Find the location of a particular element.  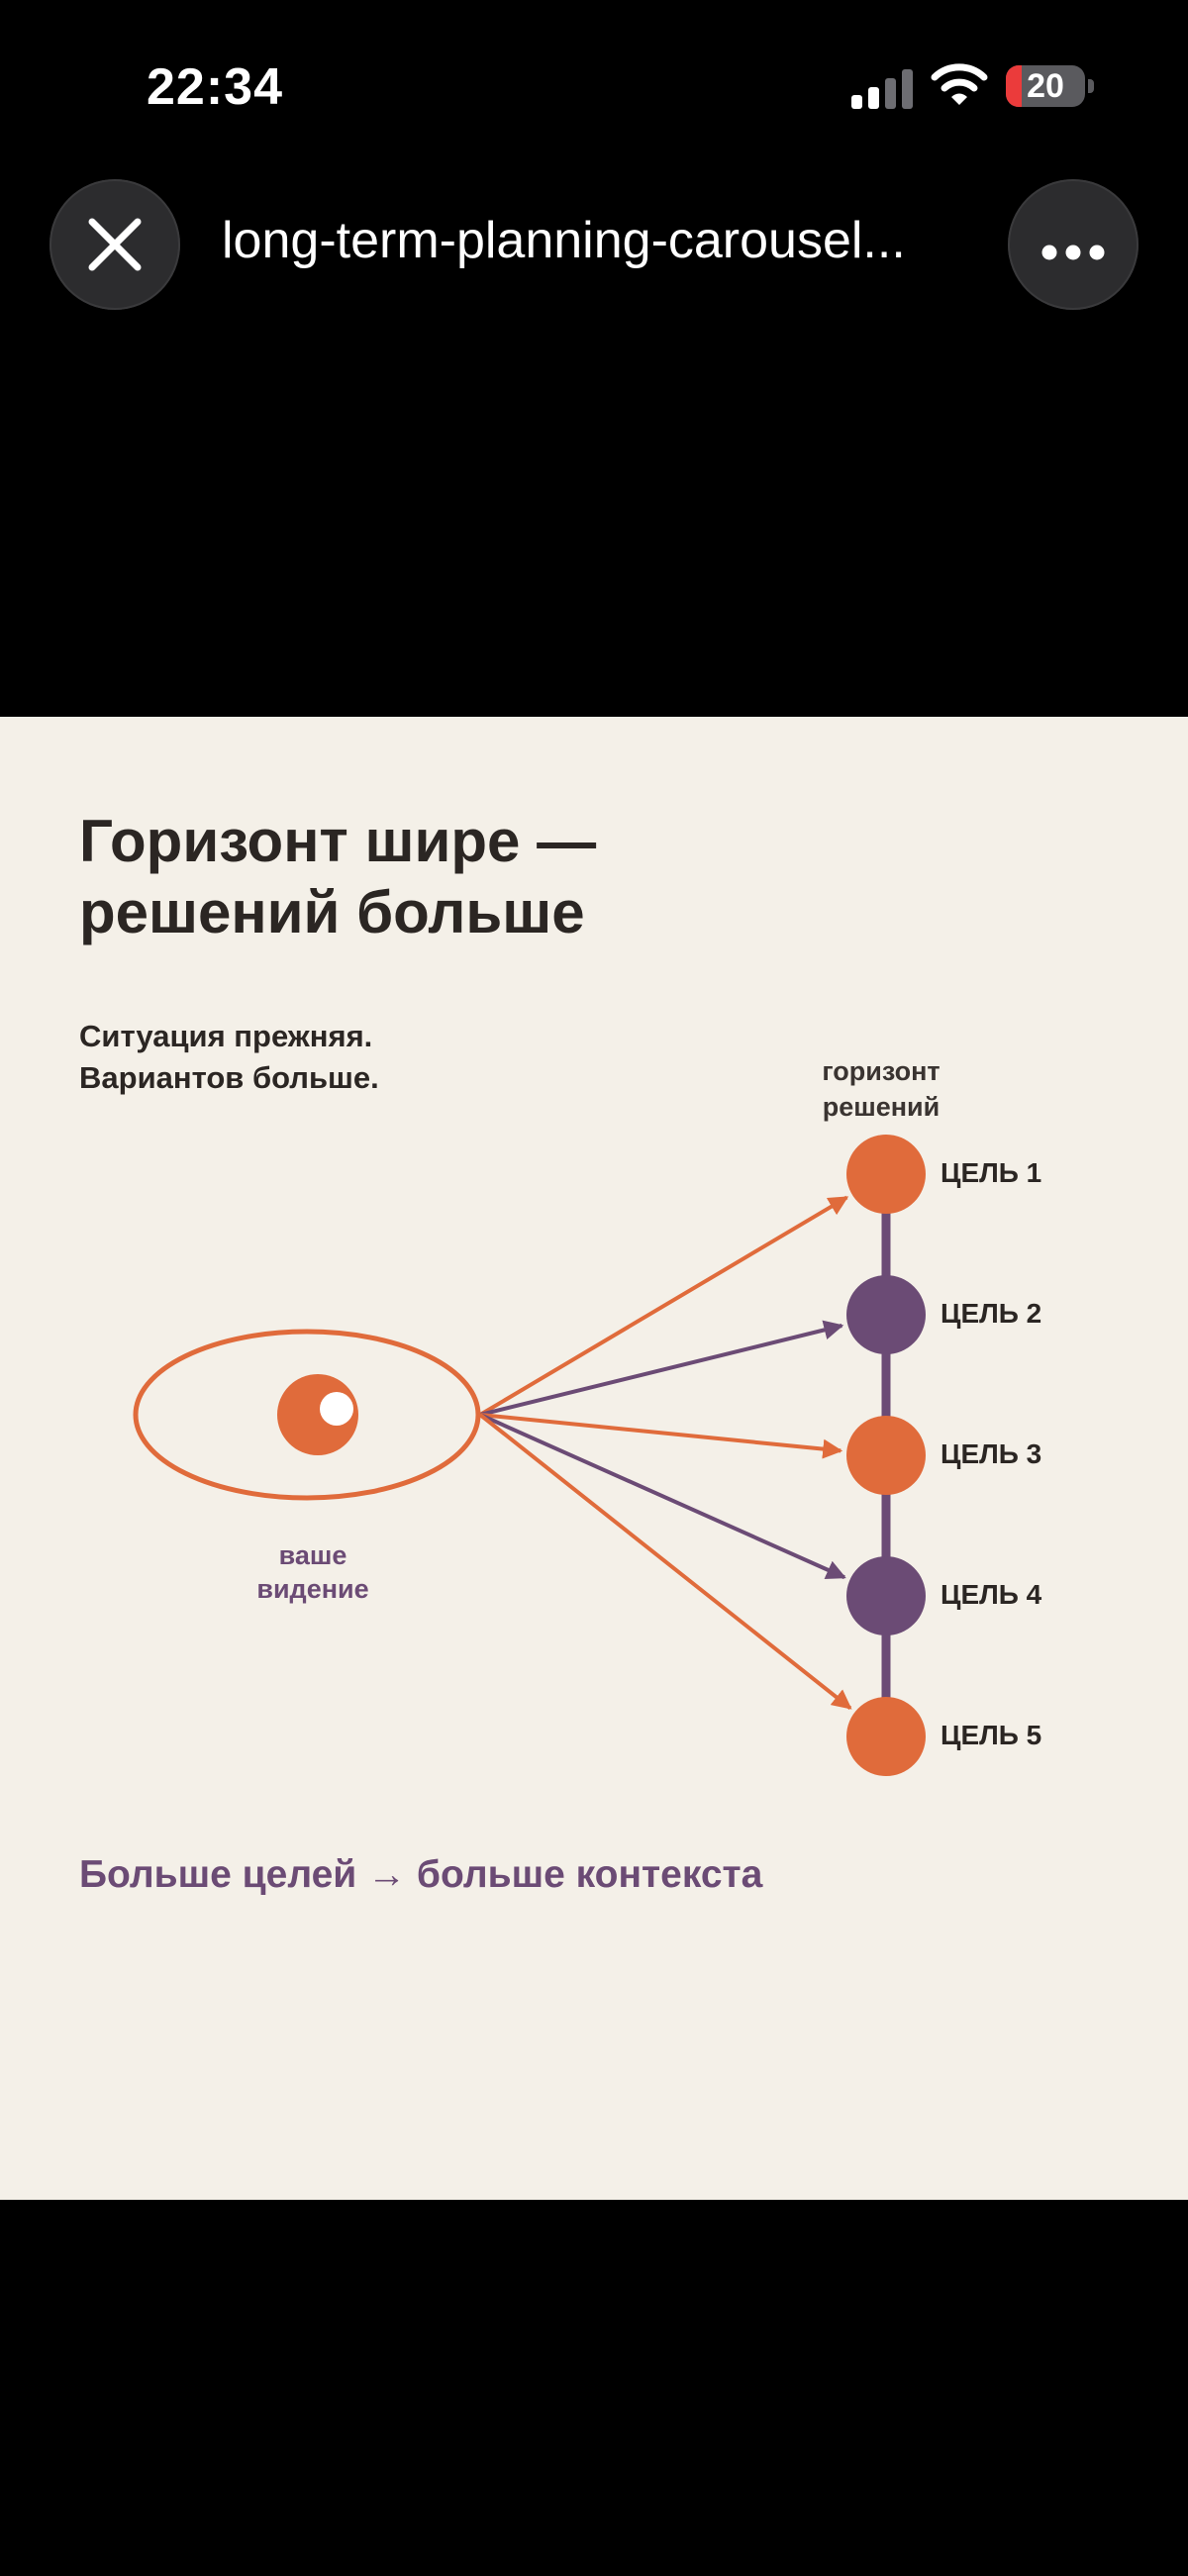

close-button is located at coordinates (115, 245).